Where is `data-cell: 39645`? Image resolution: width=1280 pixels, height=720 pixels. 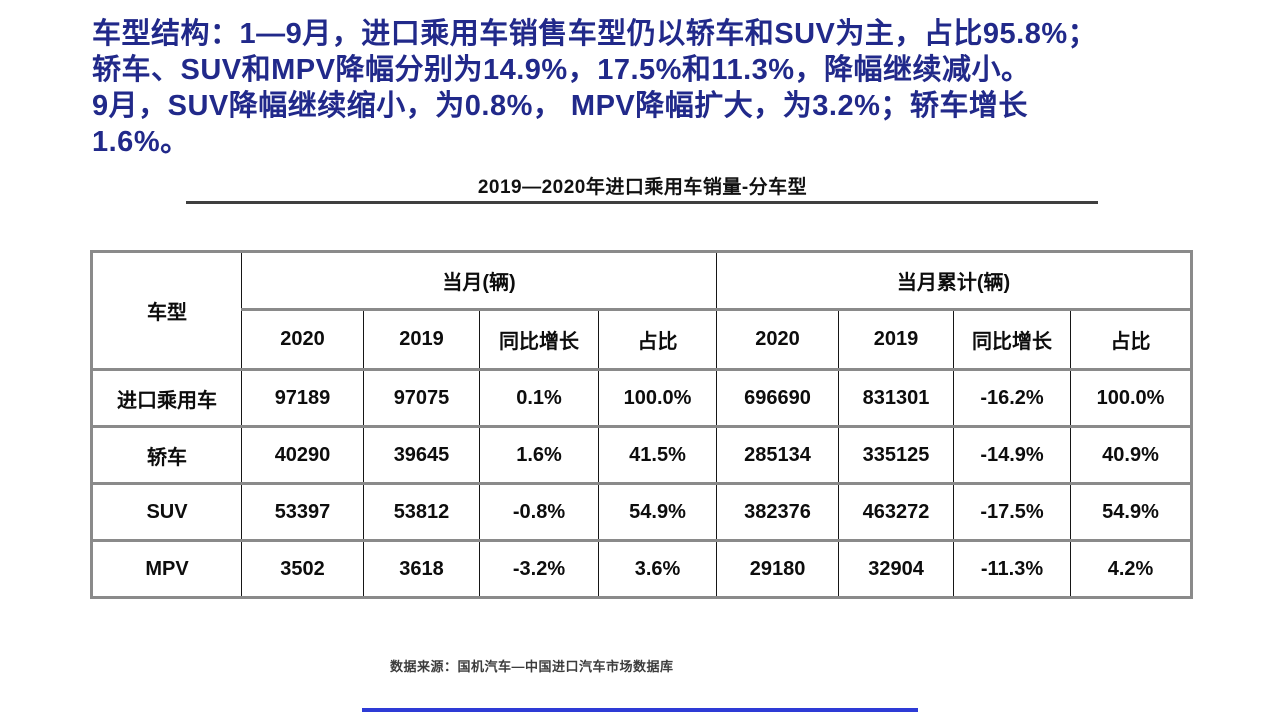 data-cell: 39645 is located at coordinates (421, 455).